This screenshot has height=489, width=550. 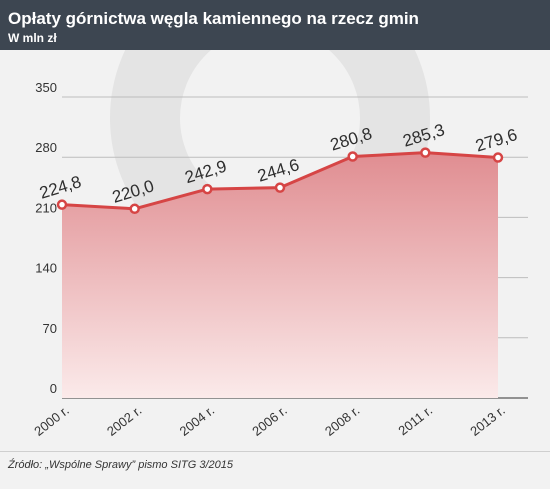 I want to click on x-tick-label: 2006 r., so click(x=269, y=421).